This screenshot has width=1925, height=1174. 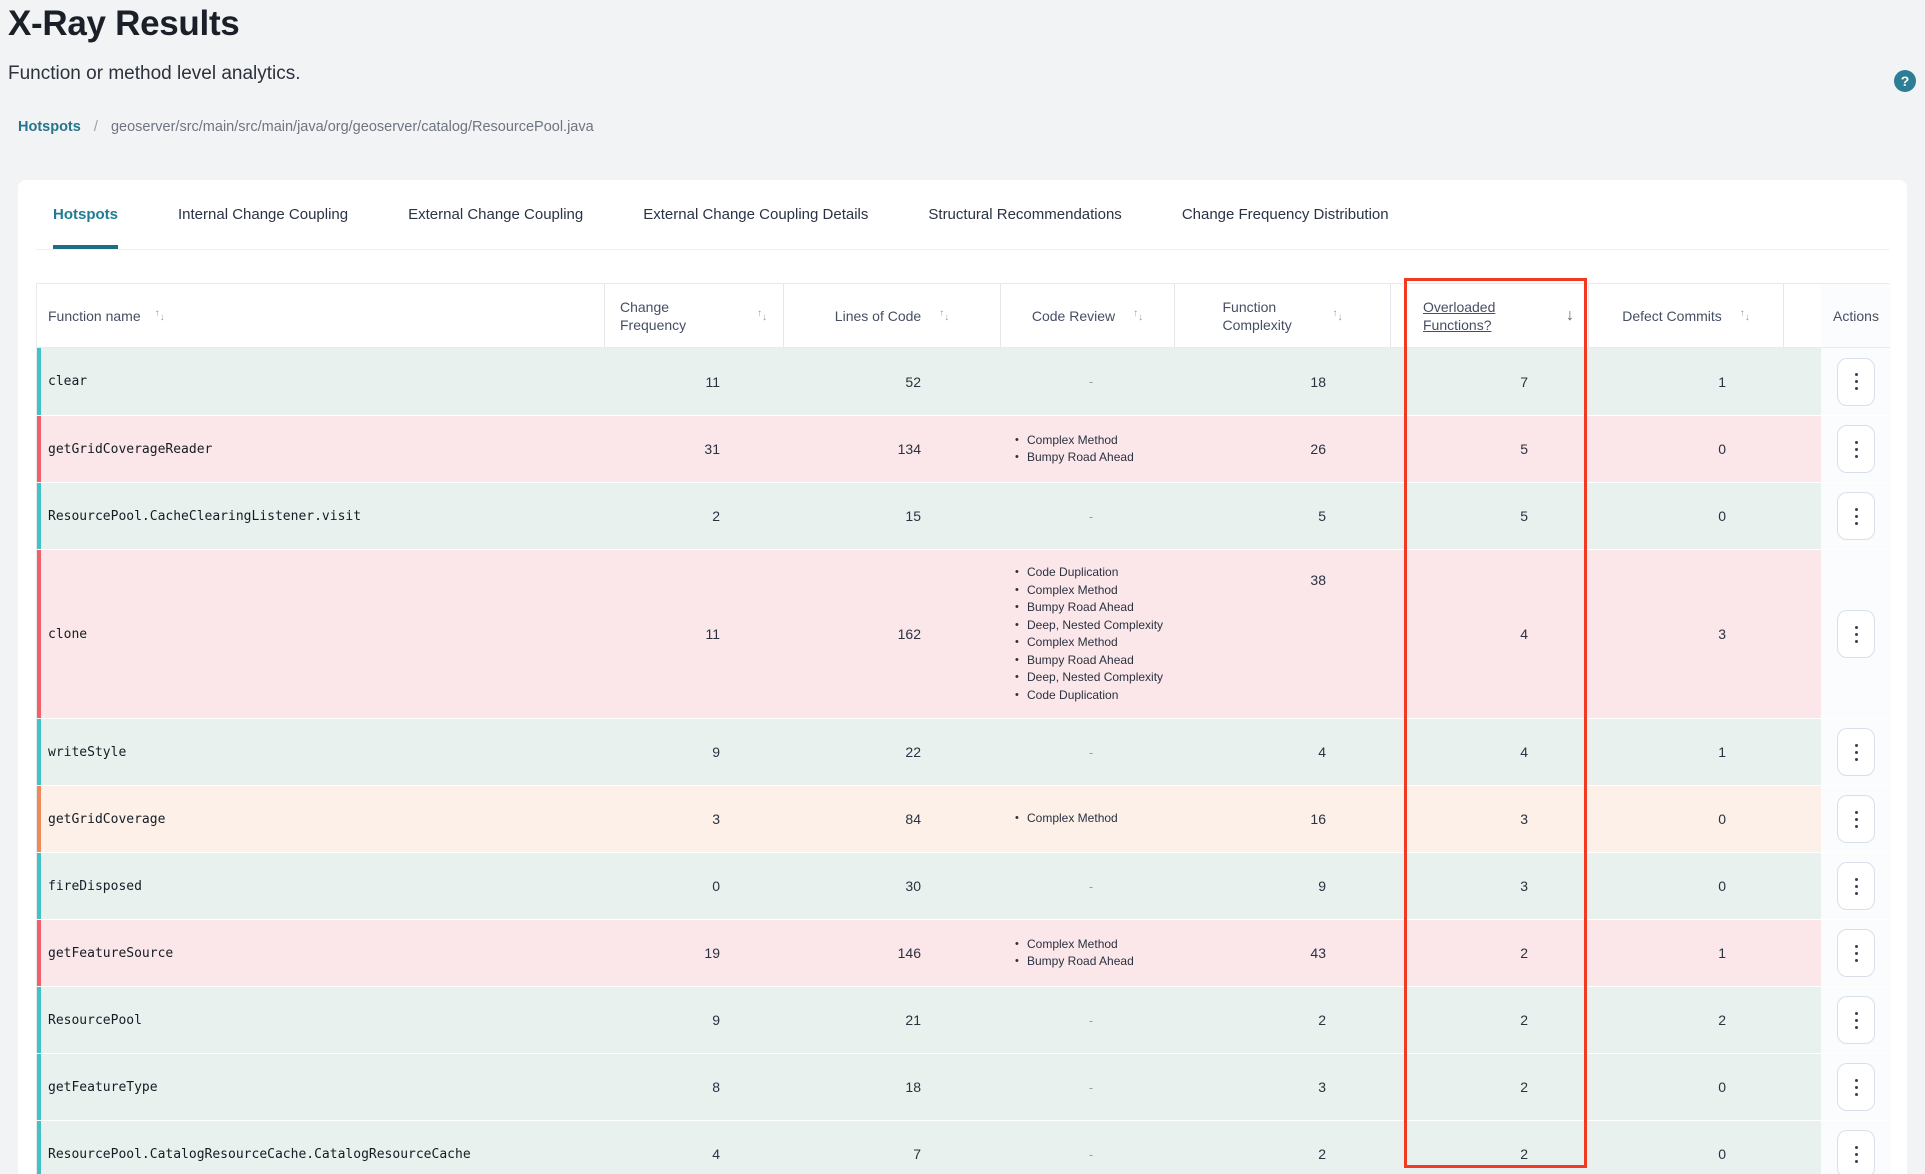 I want to click on tab-change-frequency-distribution: Change Frequency Distribution, so click(x=1285, y=214).